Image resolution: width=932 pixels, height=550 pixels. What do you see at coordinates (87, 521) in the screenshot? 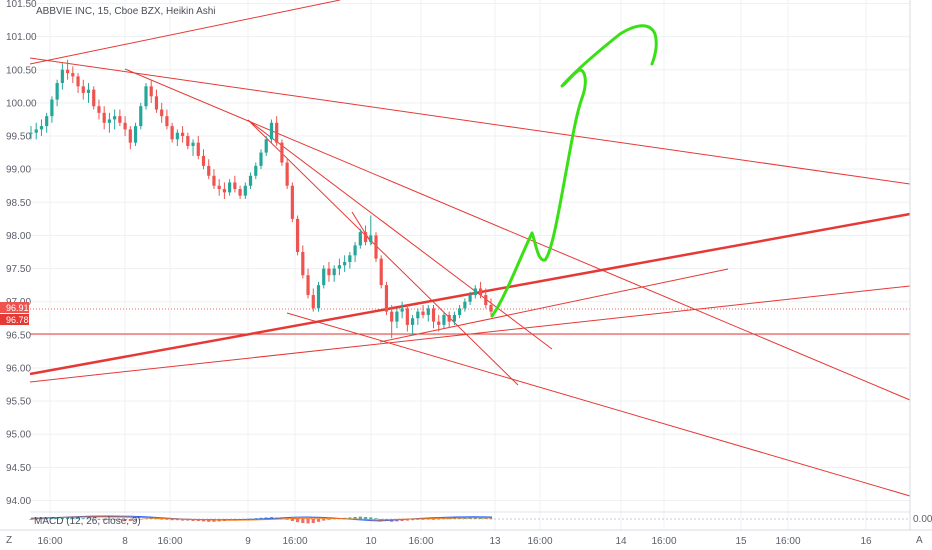
I see `macd-label: MACD (12, 26, close, 9)` at bounding box center [87, 521].